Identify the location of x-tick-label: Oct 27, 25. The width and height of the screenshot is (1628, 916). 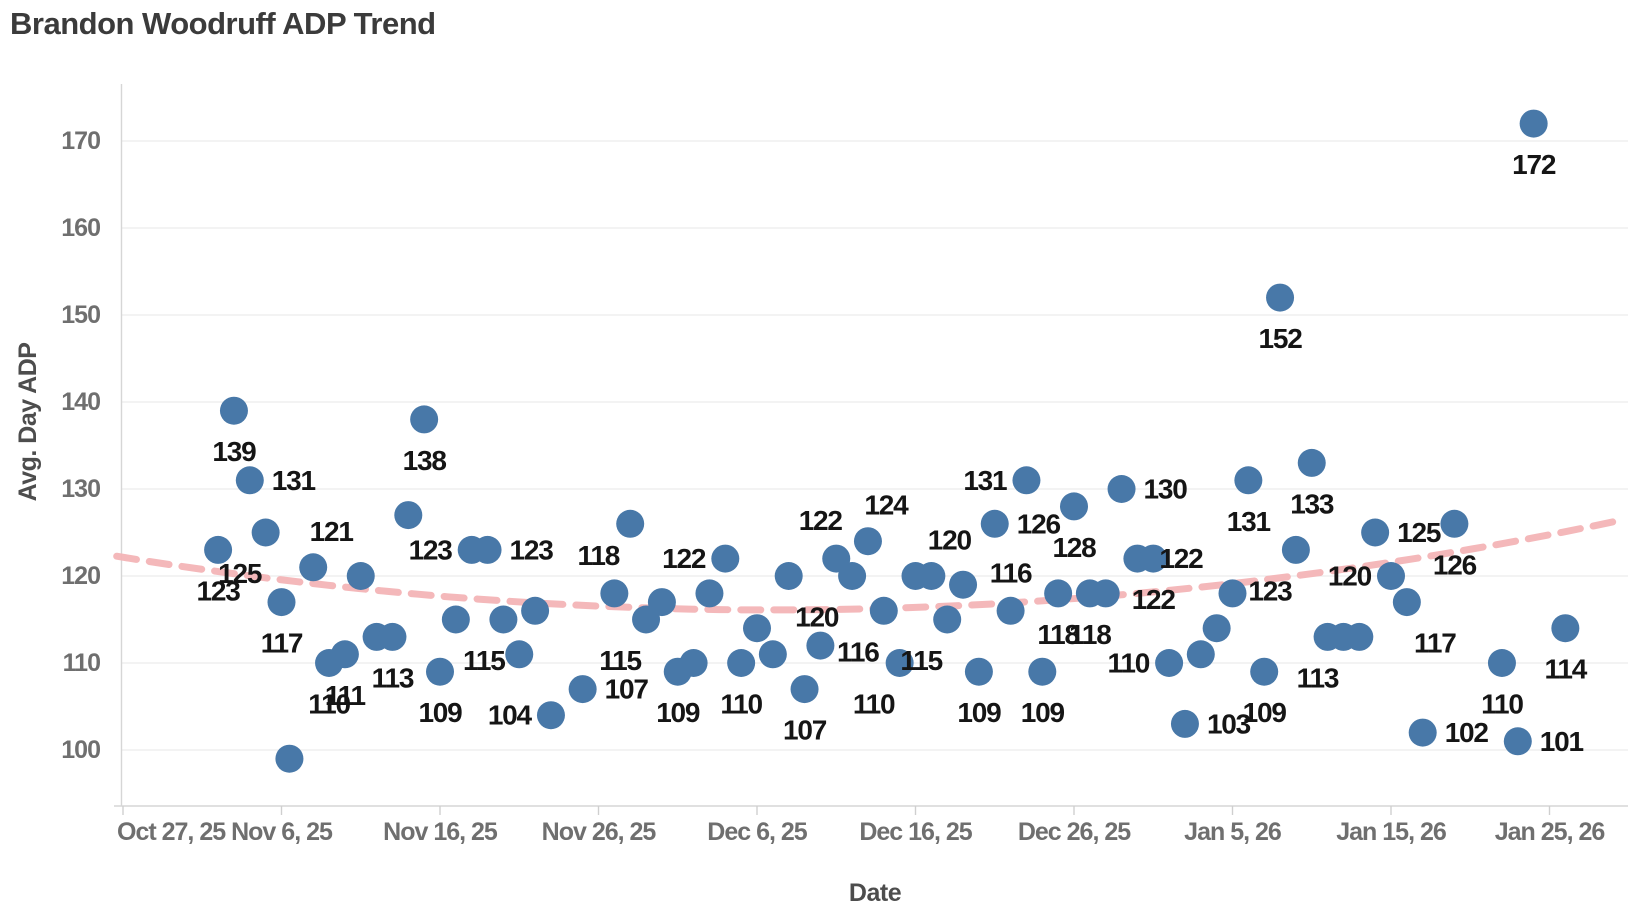
(171, 832).